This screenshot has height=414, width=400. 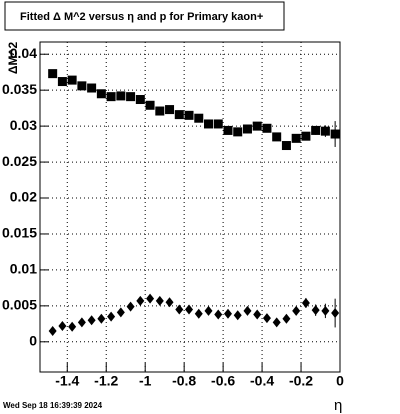 What do you see at coordinates (301, 381) in the screenshot?
I see `x-tick-label: -0.2` at bounding box center [301, 381].